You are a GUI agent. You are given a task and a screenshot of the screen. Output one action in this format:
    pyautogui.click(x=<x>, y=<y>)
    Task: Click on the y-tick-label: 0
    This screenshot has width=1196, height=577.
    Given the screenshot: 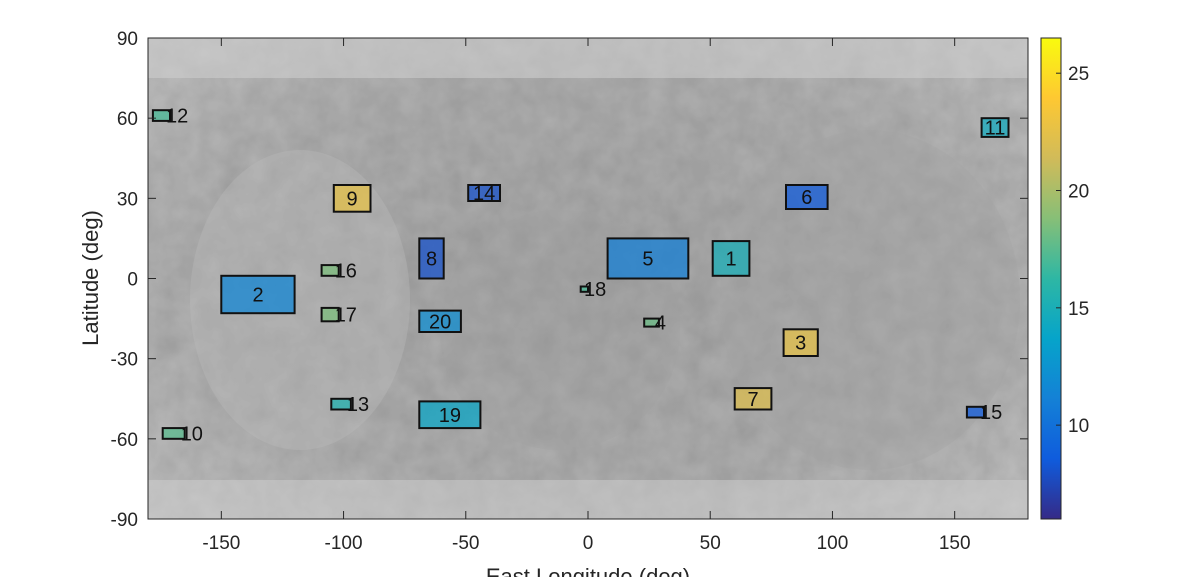 What is the action you would take?
    pyautogui.click(x=132, y=280)
    